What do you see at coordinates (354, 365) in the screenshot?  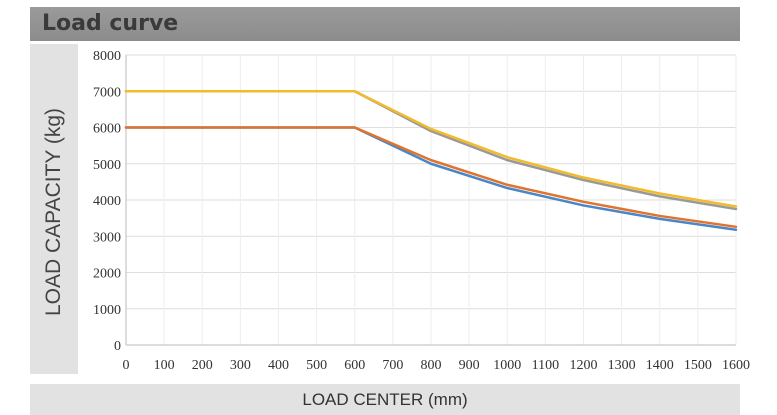 I see `x-tick-label: 600` at bounding box center [354, 365].